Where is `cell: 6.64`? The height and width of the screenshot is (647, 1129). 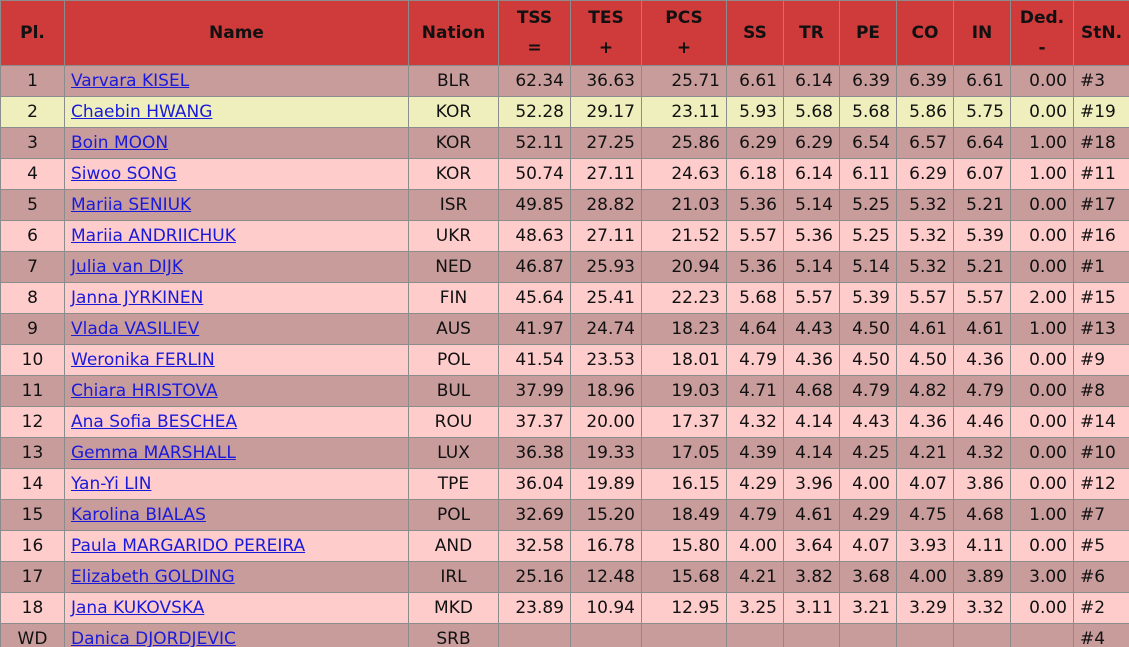 cell: 6.64 is located at coordinates (982, 143).